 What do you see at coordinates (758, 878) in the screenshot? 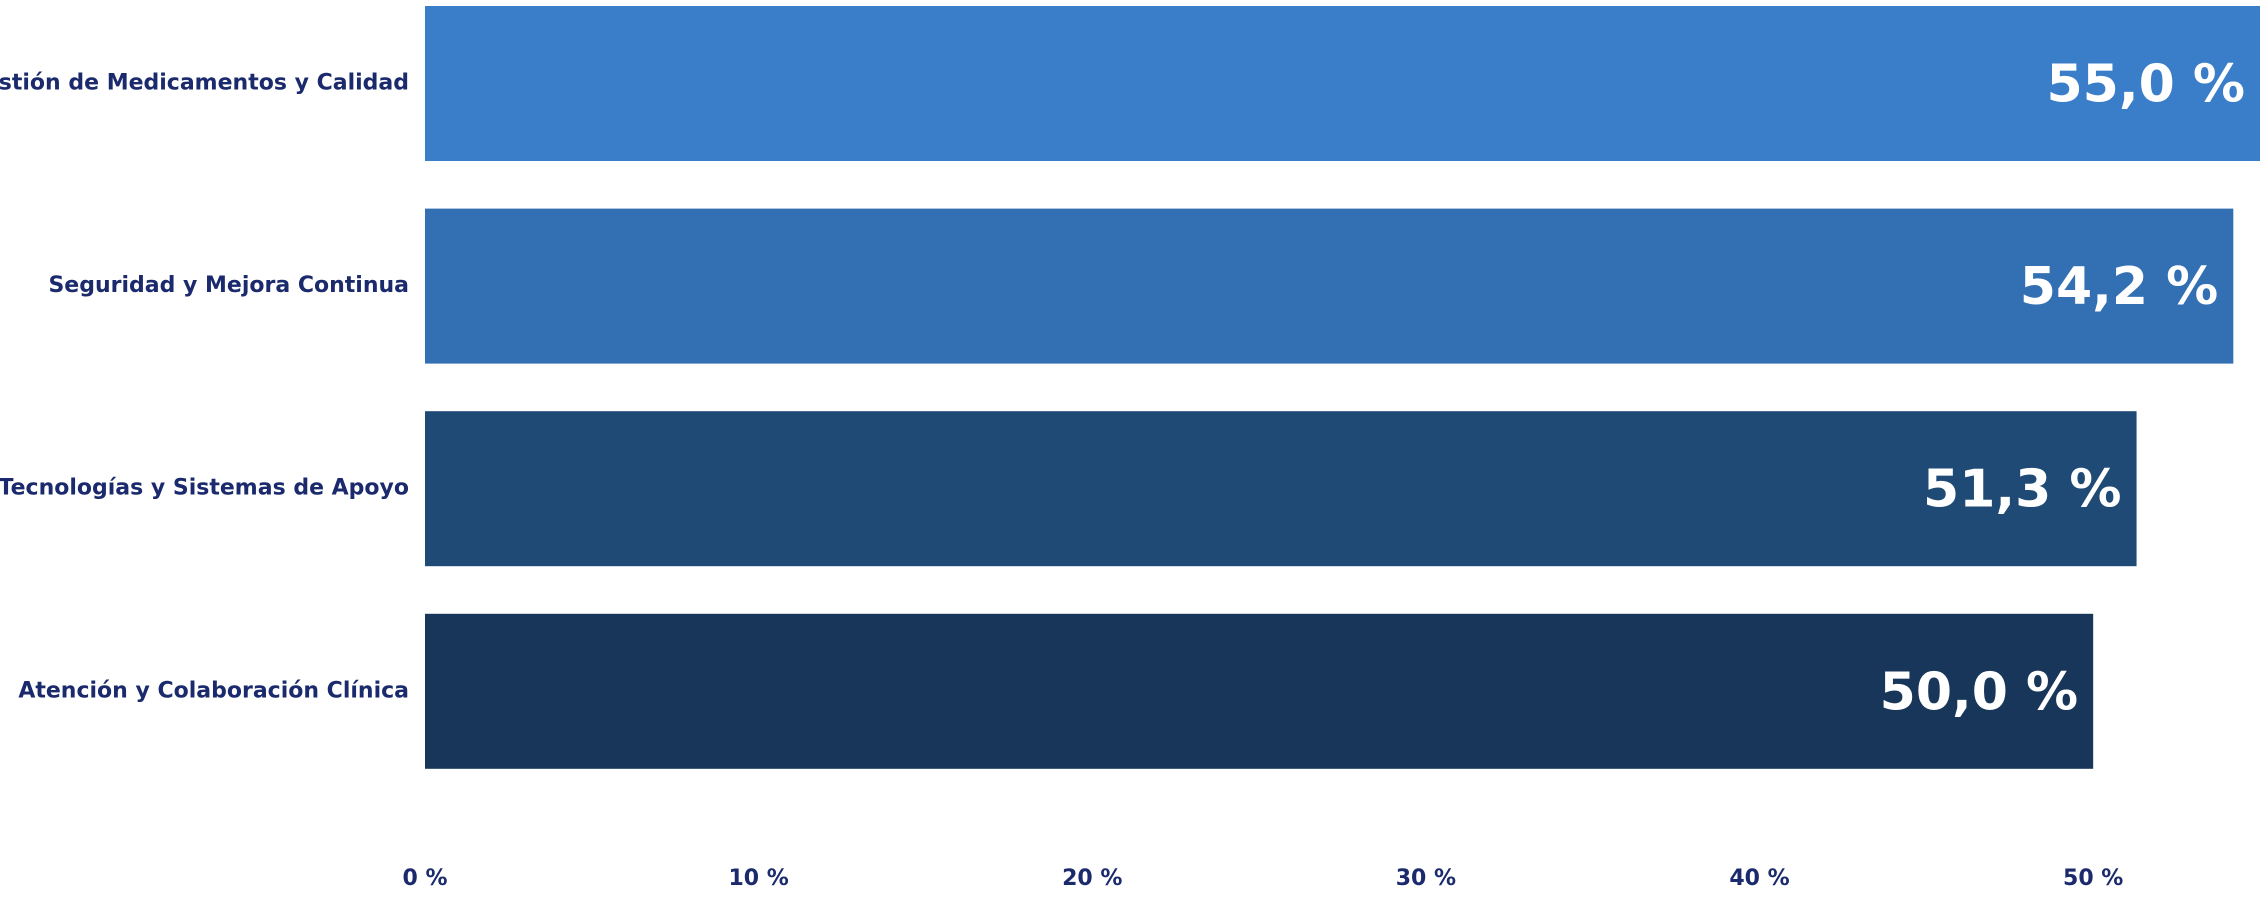
I see `x-tick-label: 10 %` at bounding box center [758, 878].